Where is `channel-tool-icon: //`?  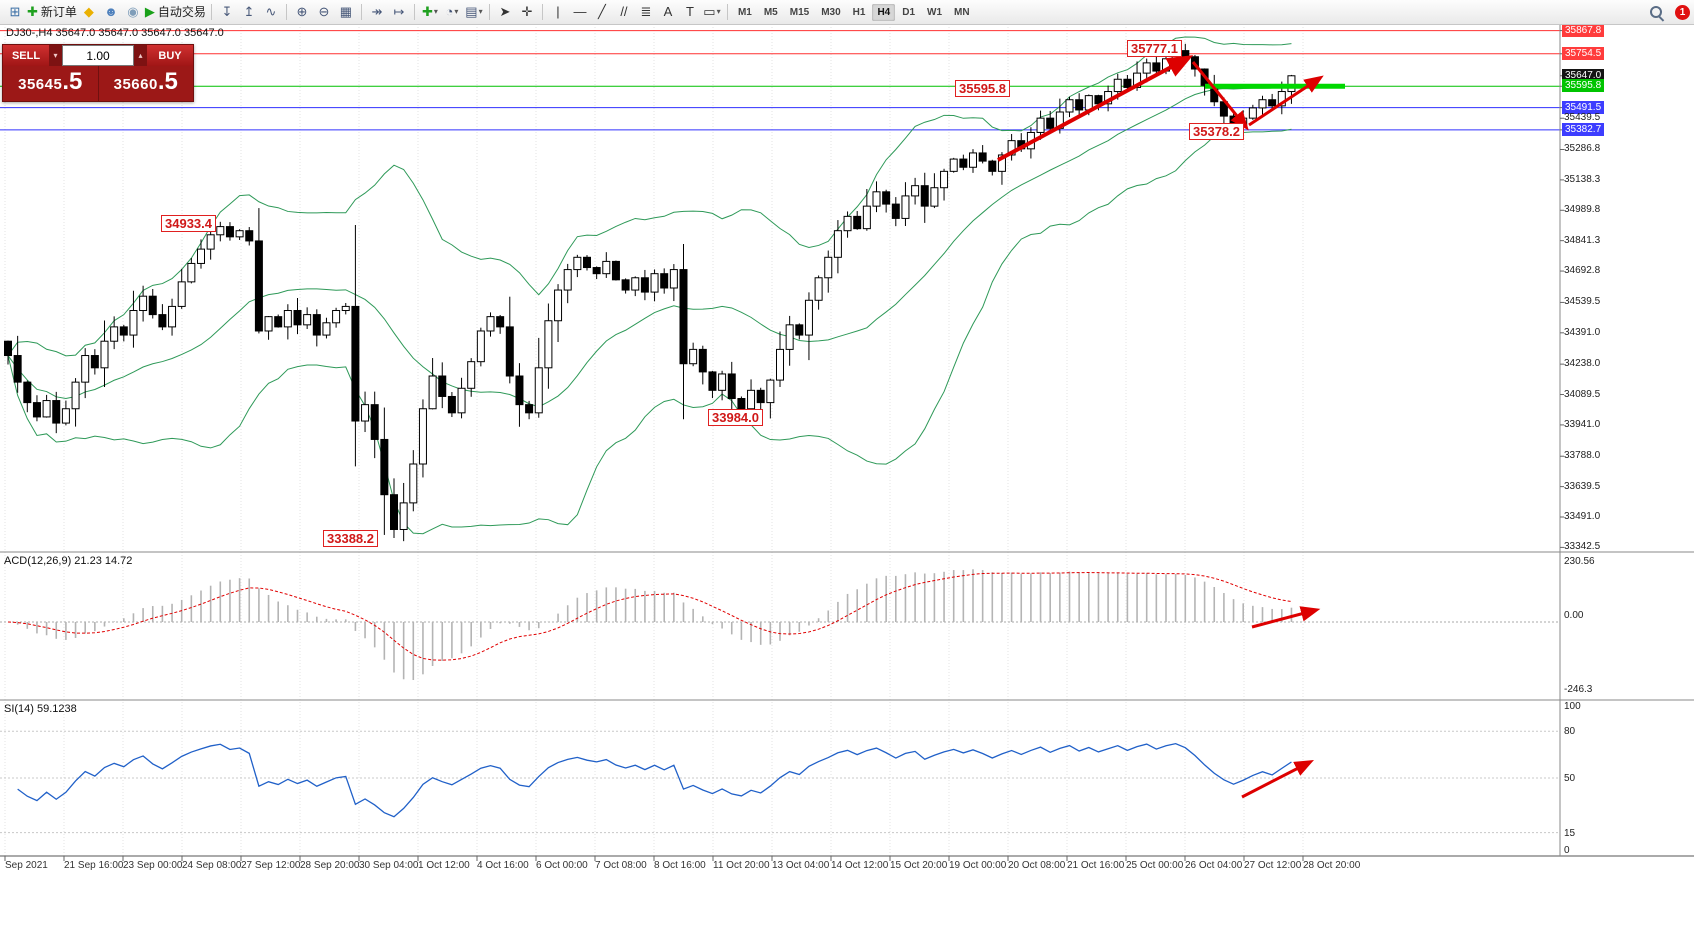 channel-tool-icon: // is located at coordinates (624, 12).